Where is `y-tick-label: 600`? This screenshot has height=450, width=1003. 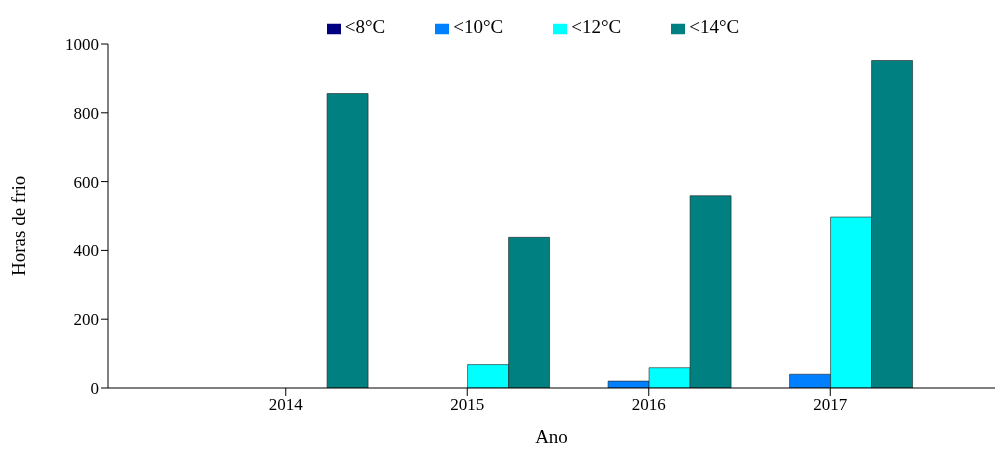
y-tick-label: 600 is located at coordinates (86, 182).